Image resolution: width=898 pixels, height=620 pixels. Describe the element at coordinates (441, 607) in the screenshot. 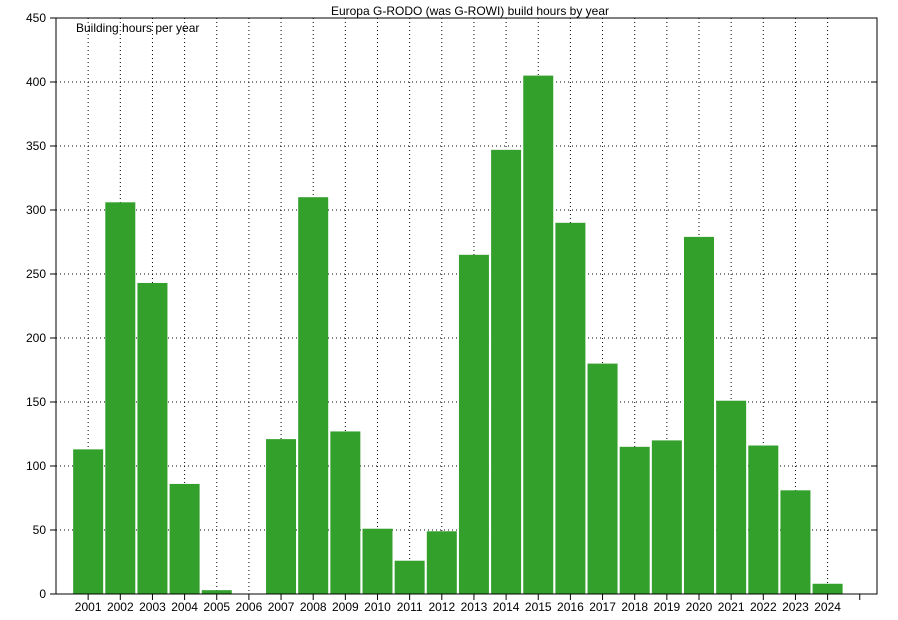

I see `x-tick-label: 2012` at that location.